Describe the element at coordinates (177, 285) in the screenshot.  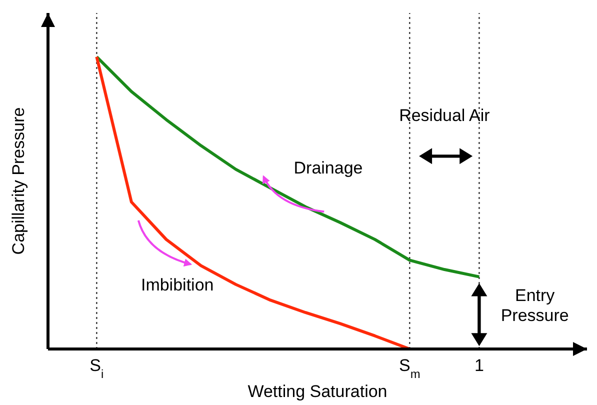
I see `annotation: Imbibition` at that location.